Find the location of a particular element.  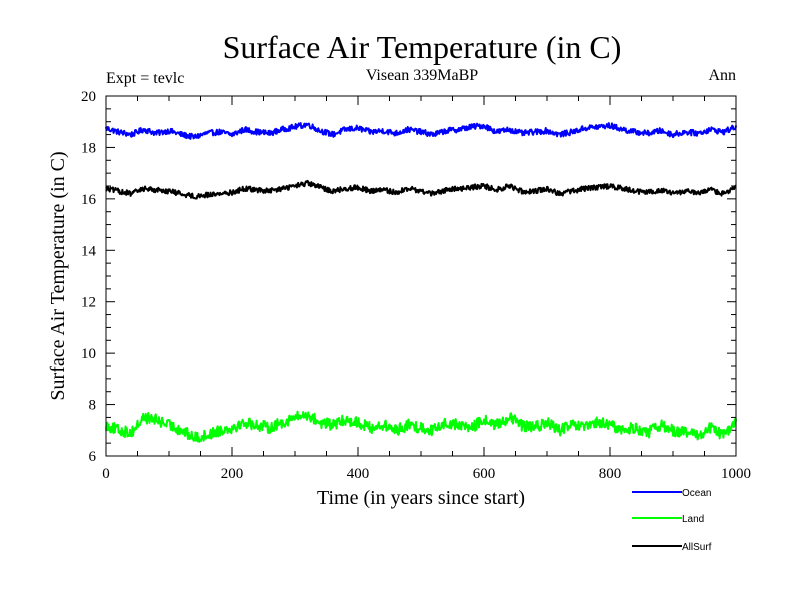

x-tick-label: 0 is located at coordinates (106, 474).